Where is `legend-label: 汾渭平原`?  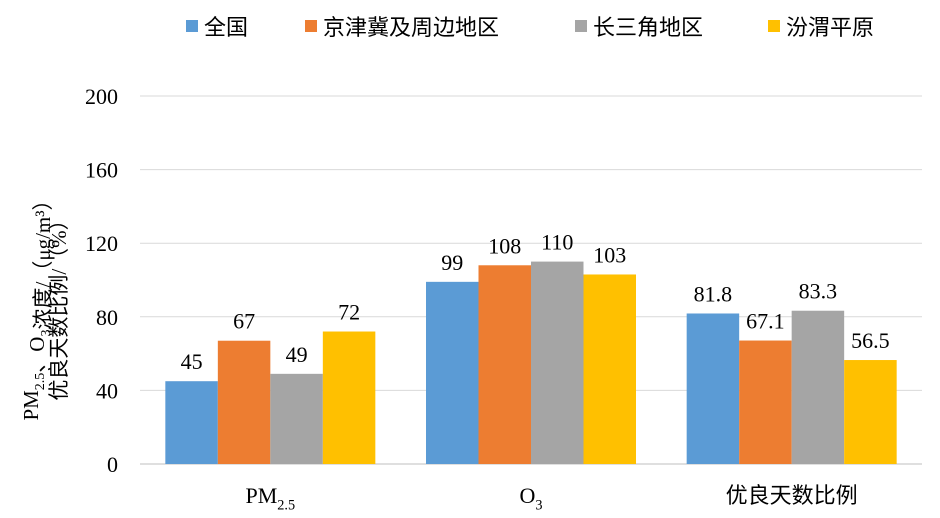
legend-label: 汾渭平原 is located at coordinates (830, 28).